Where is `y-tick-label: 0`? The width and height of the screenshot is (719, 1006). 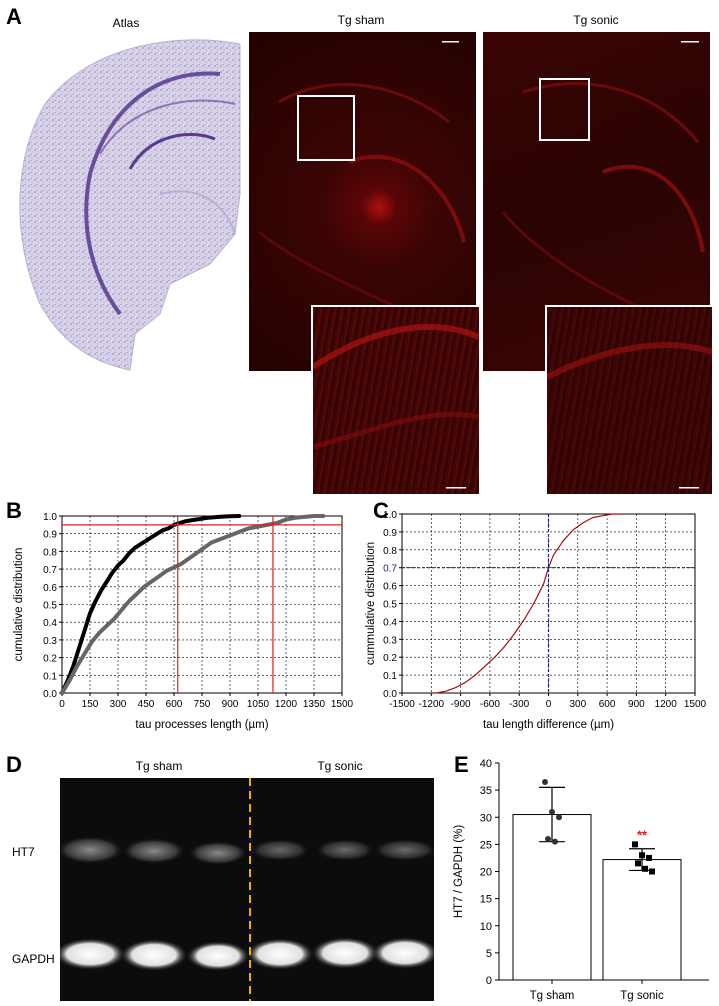
y-tick-label: 0 is located at coordinates (489, 981).